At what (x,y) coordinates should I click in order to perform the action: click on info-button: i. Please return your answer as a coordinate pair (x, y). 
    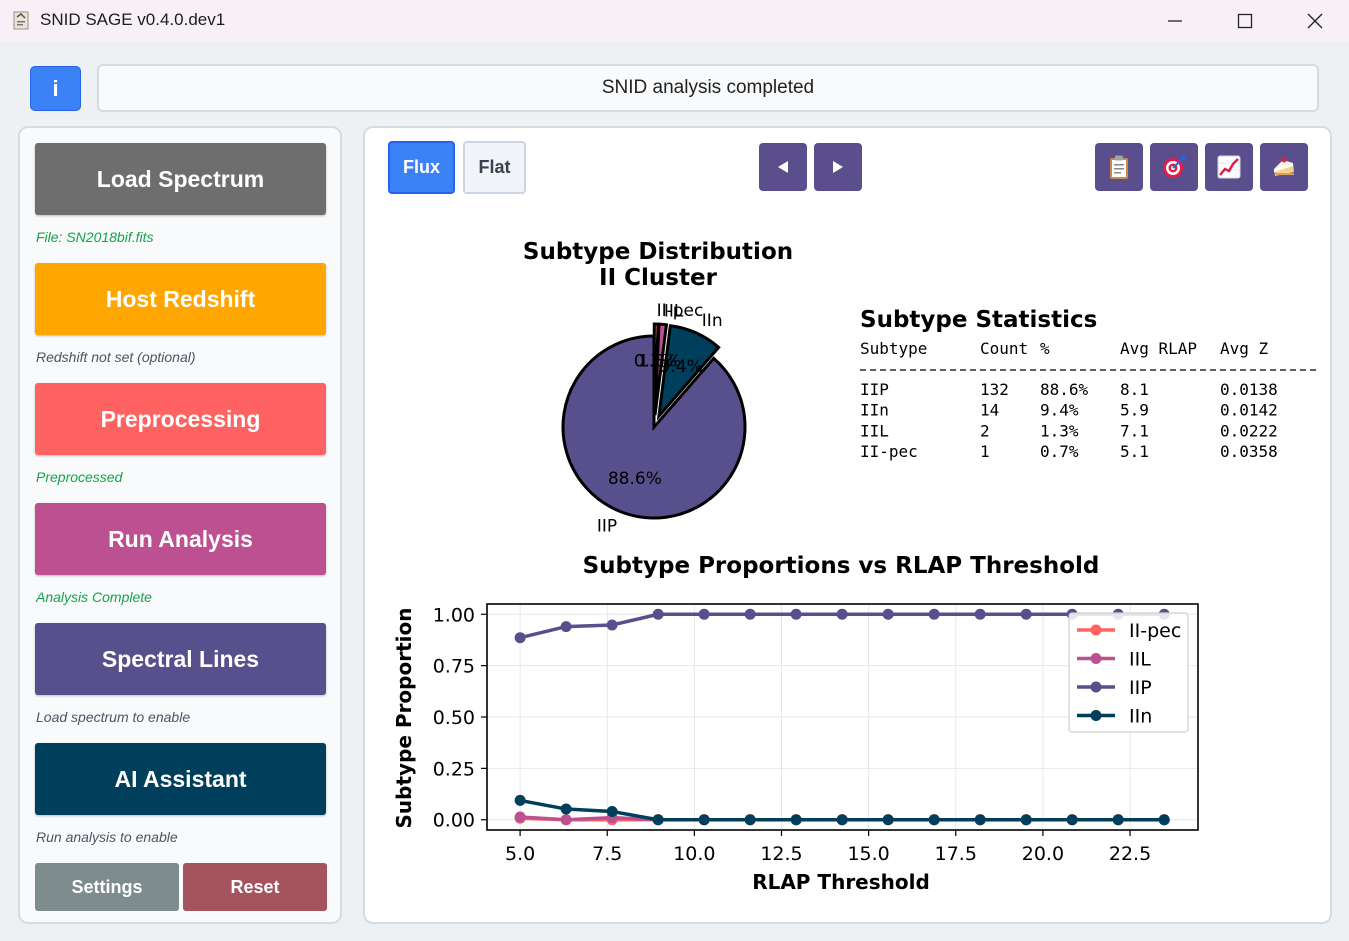
    Looking at the image, I should click on (55, 88).